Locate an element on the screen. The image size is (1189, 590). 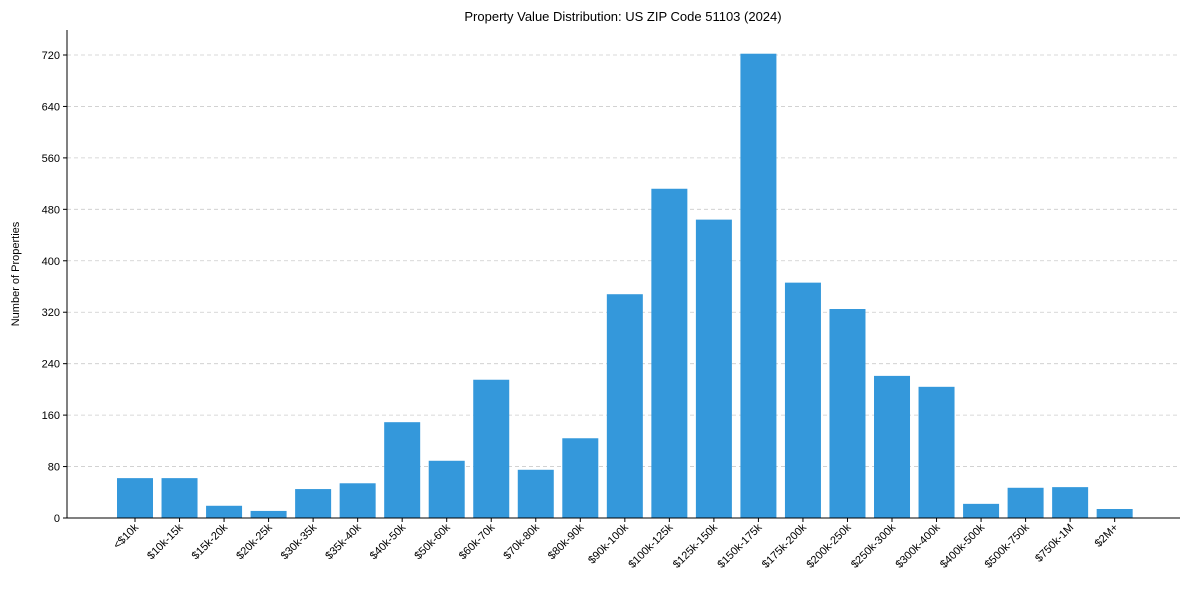
x-tick-label: $250k-300k is located at coordinates (873, 545).